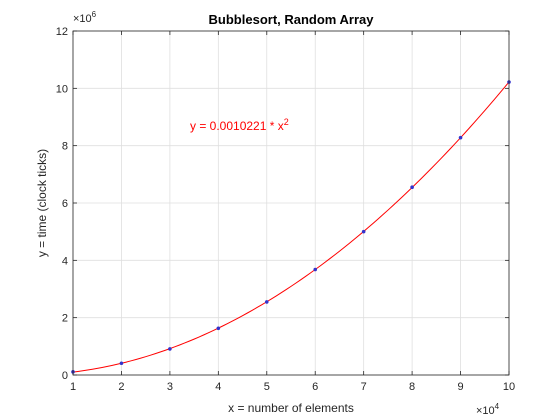 The image size is (560, 420). Describe the element at coordinates (460, 387) in the screenshot. I see `x-tick-label: 9` at that location.